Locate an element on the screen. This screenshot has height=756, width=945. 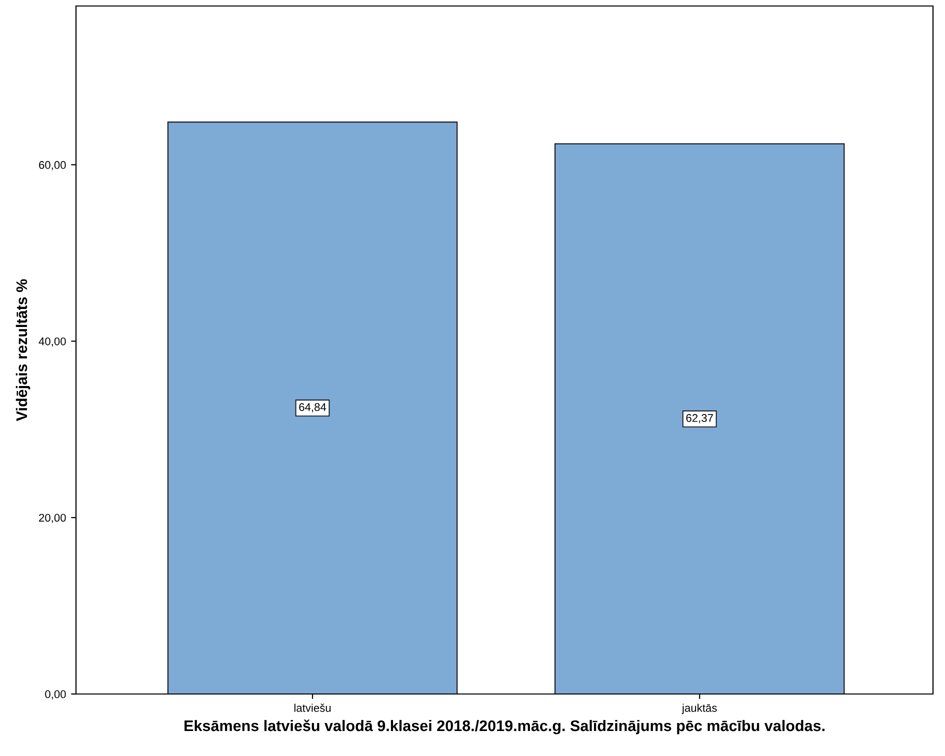
y-tick-label: 40,00 is located at coordinates (52, 342).